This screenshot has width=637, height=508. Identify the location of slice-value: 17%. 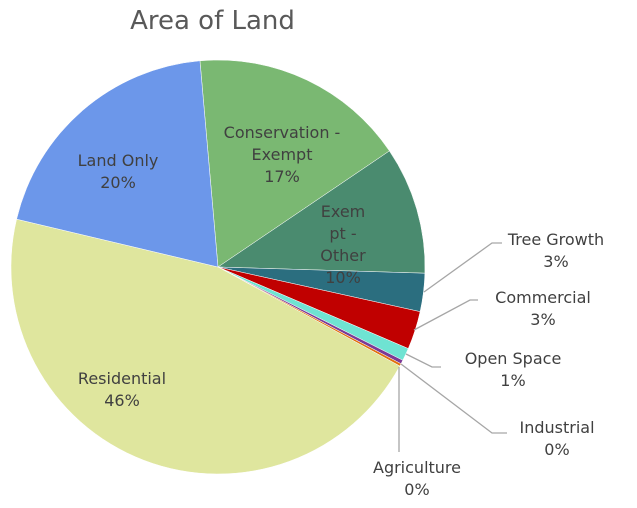
(282, 176).